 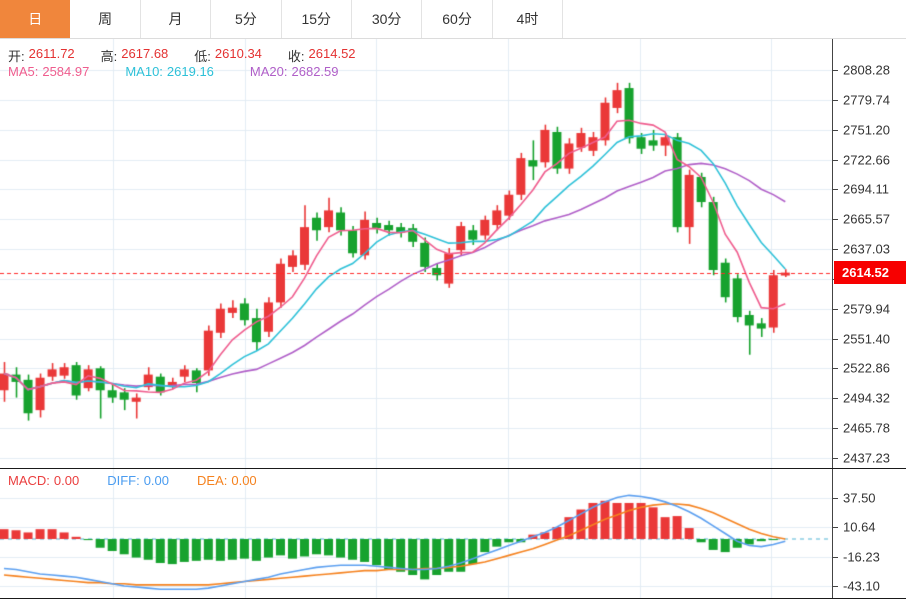 What do you see at coordinates (528, 19) in the screenshot?
I see `tab-8: 4时` at bounding box center [528, 19].